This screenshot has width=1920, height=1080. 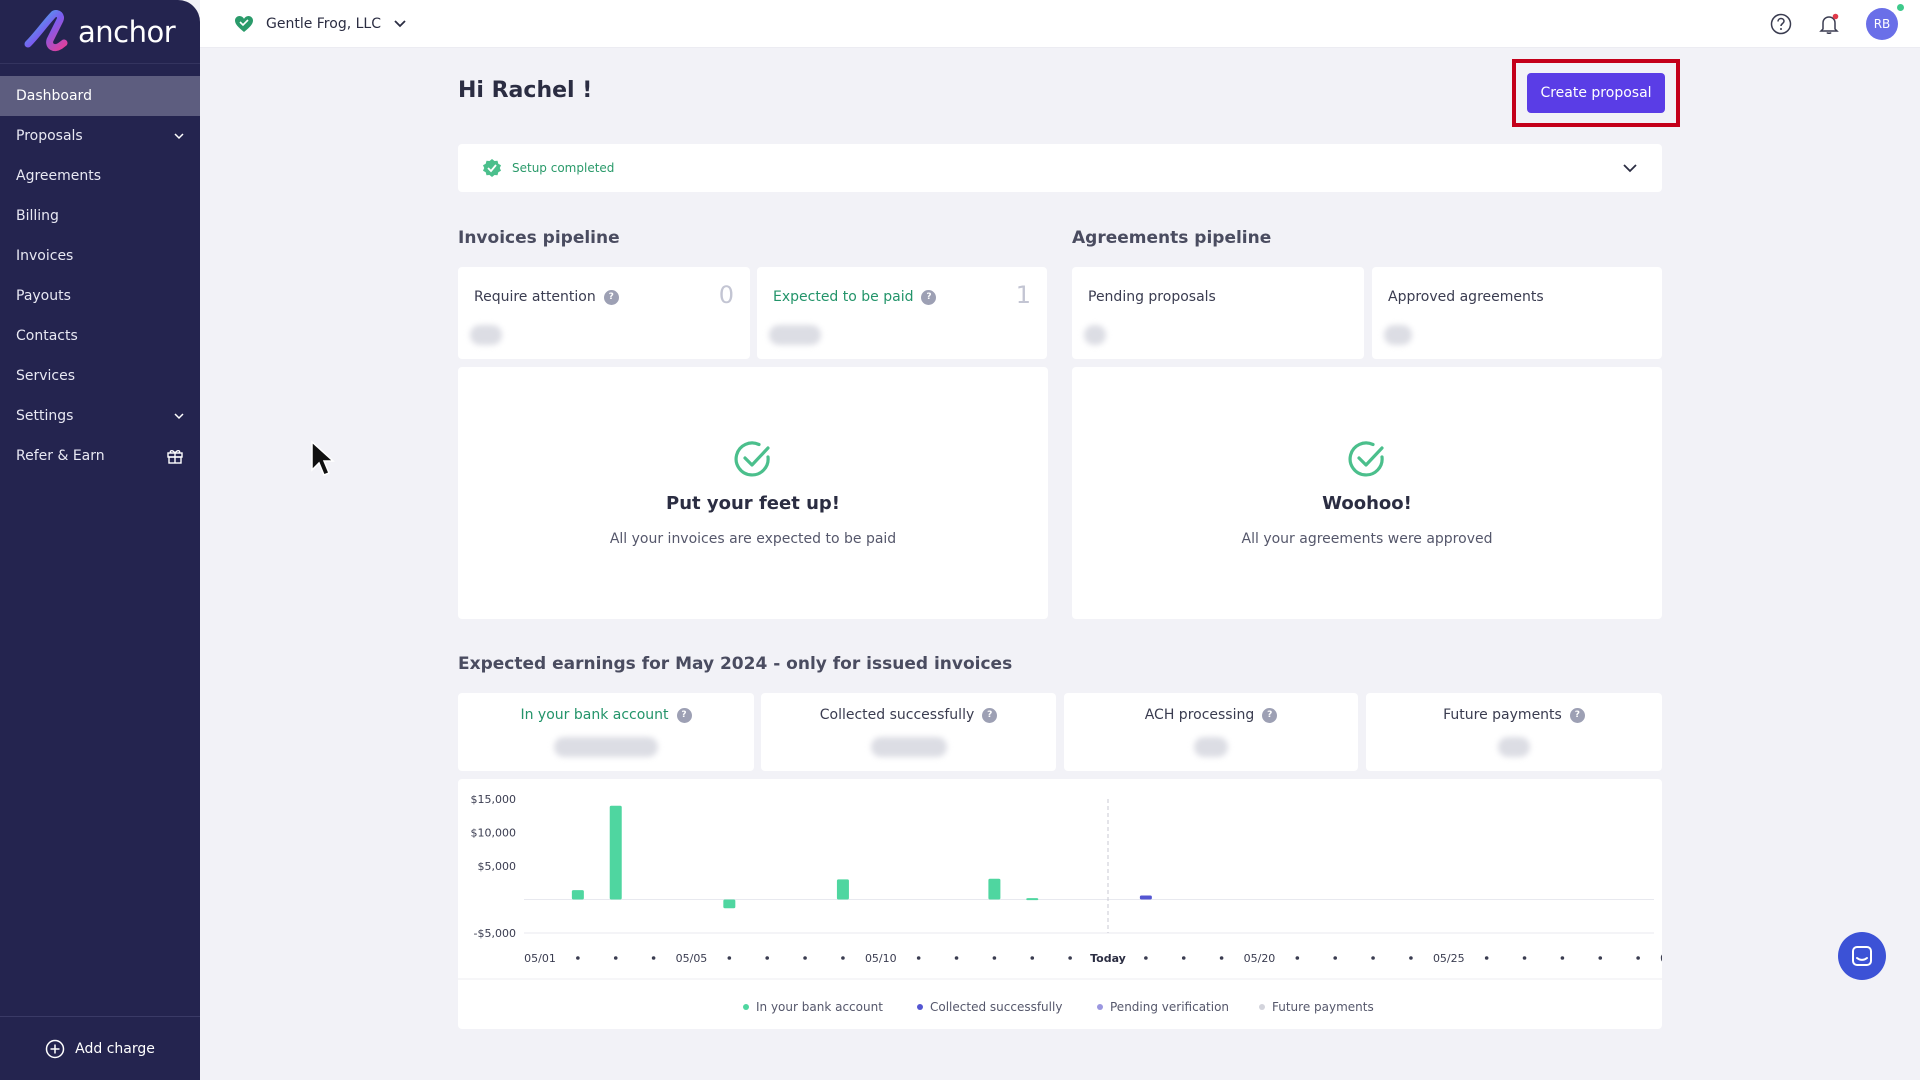 What do you see at coordinates (819, 1007) in the screenshot?
I see `legend-label: In your bank account` at bounding box center [819, 1007].